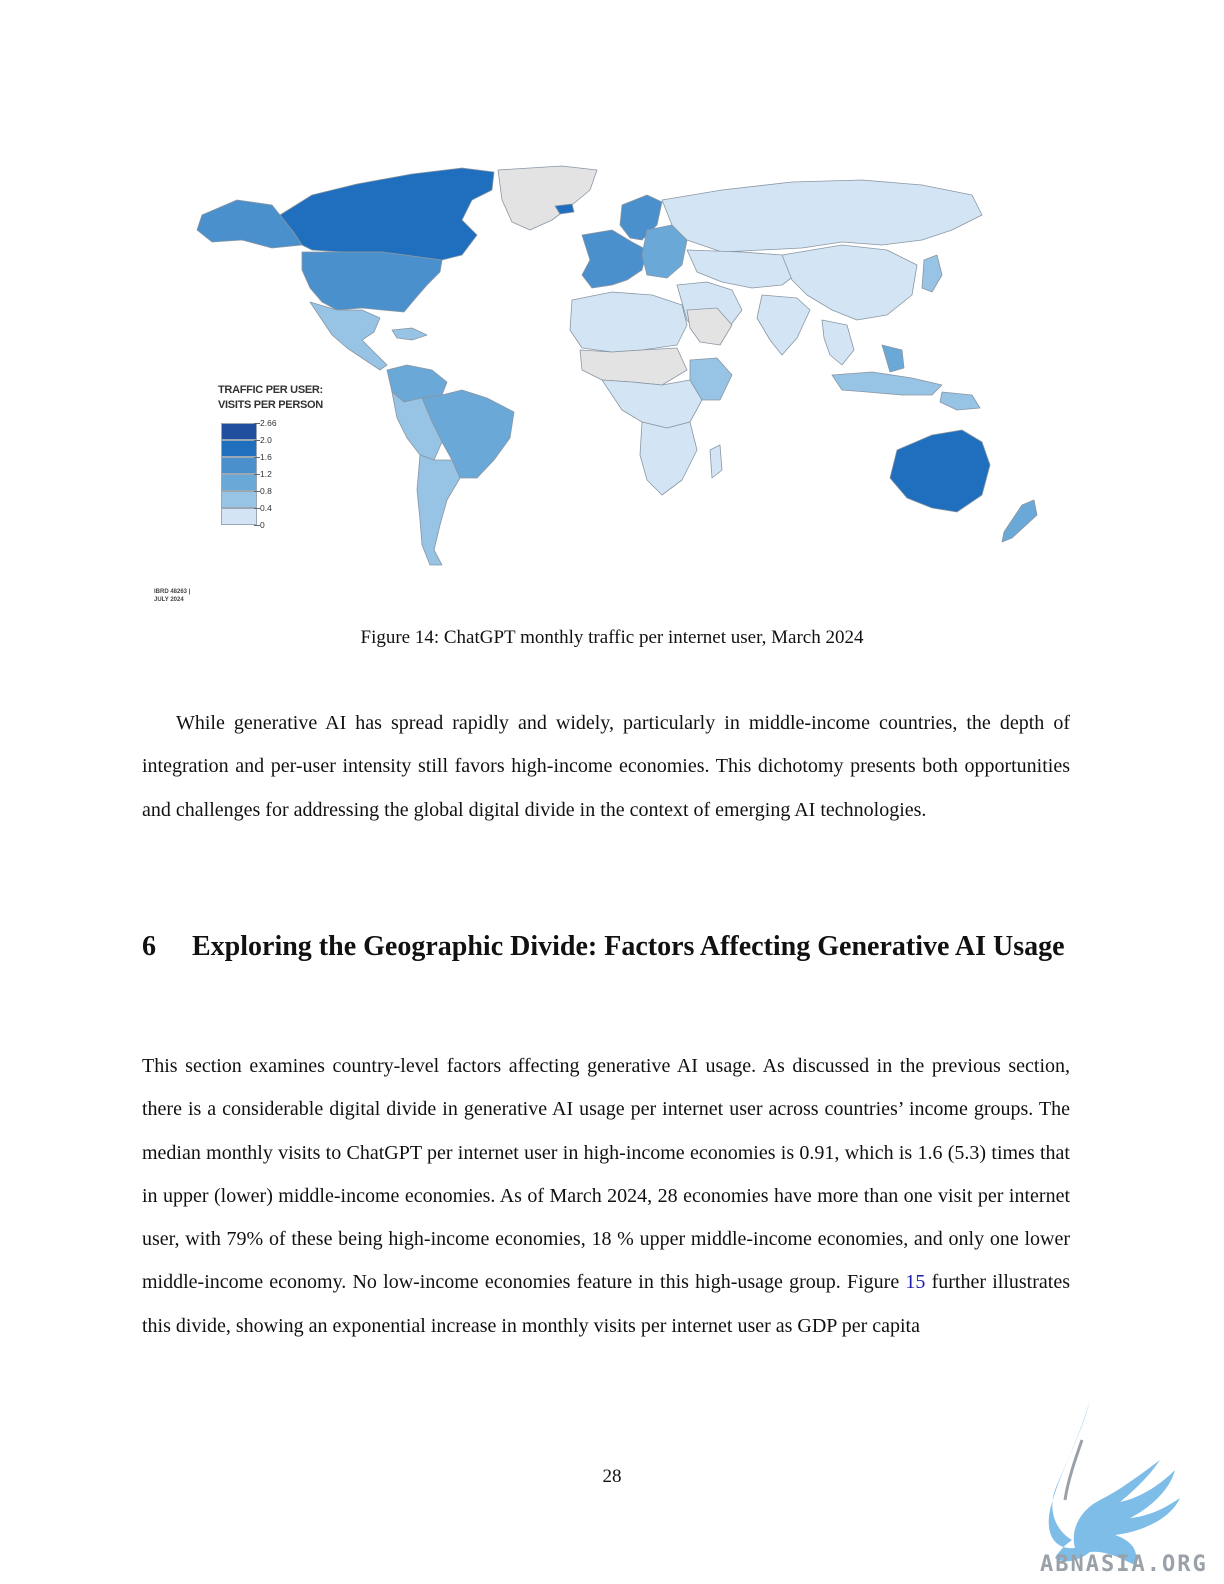 This screenshot has width=1224, height=1584. Describe the element at coordinates (614, 259) in the screenshot. I see `map-region-western-europe` at that location.